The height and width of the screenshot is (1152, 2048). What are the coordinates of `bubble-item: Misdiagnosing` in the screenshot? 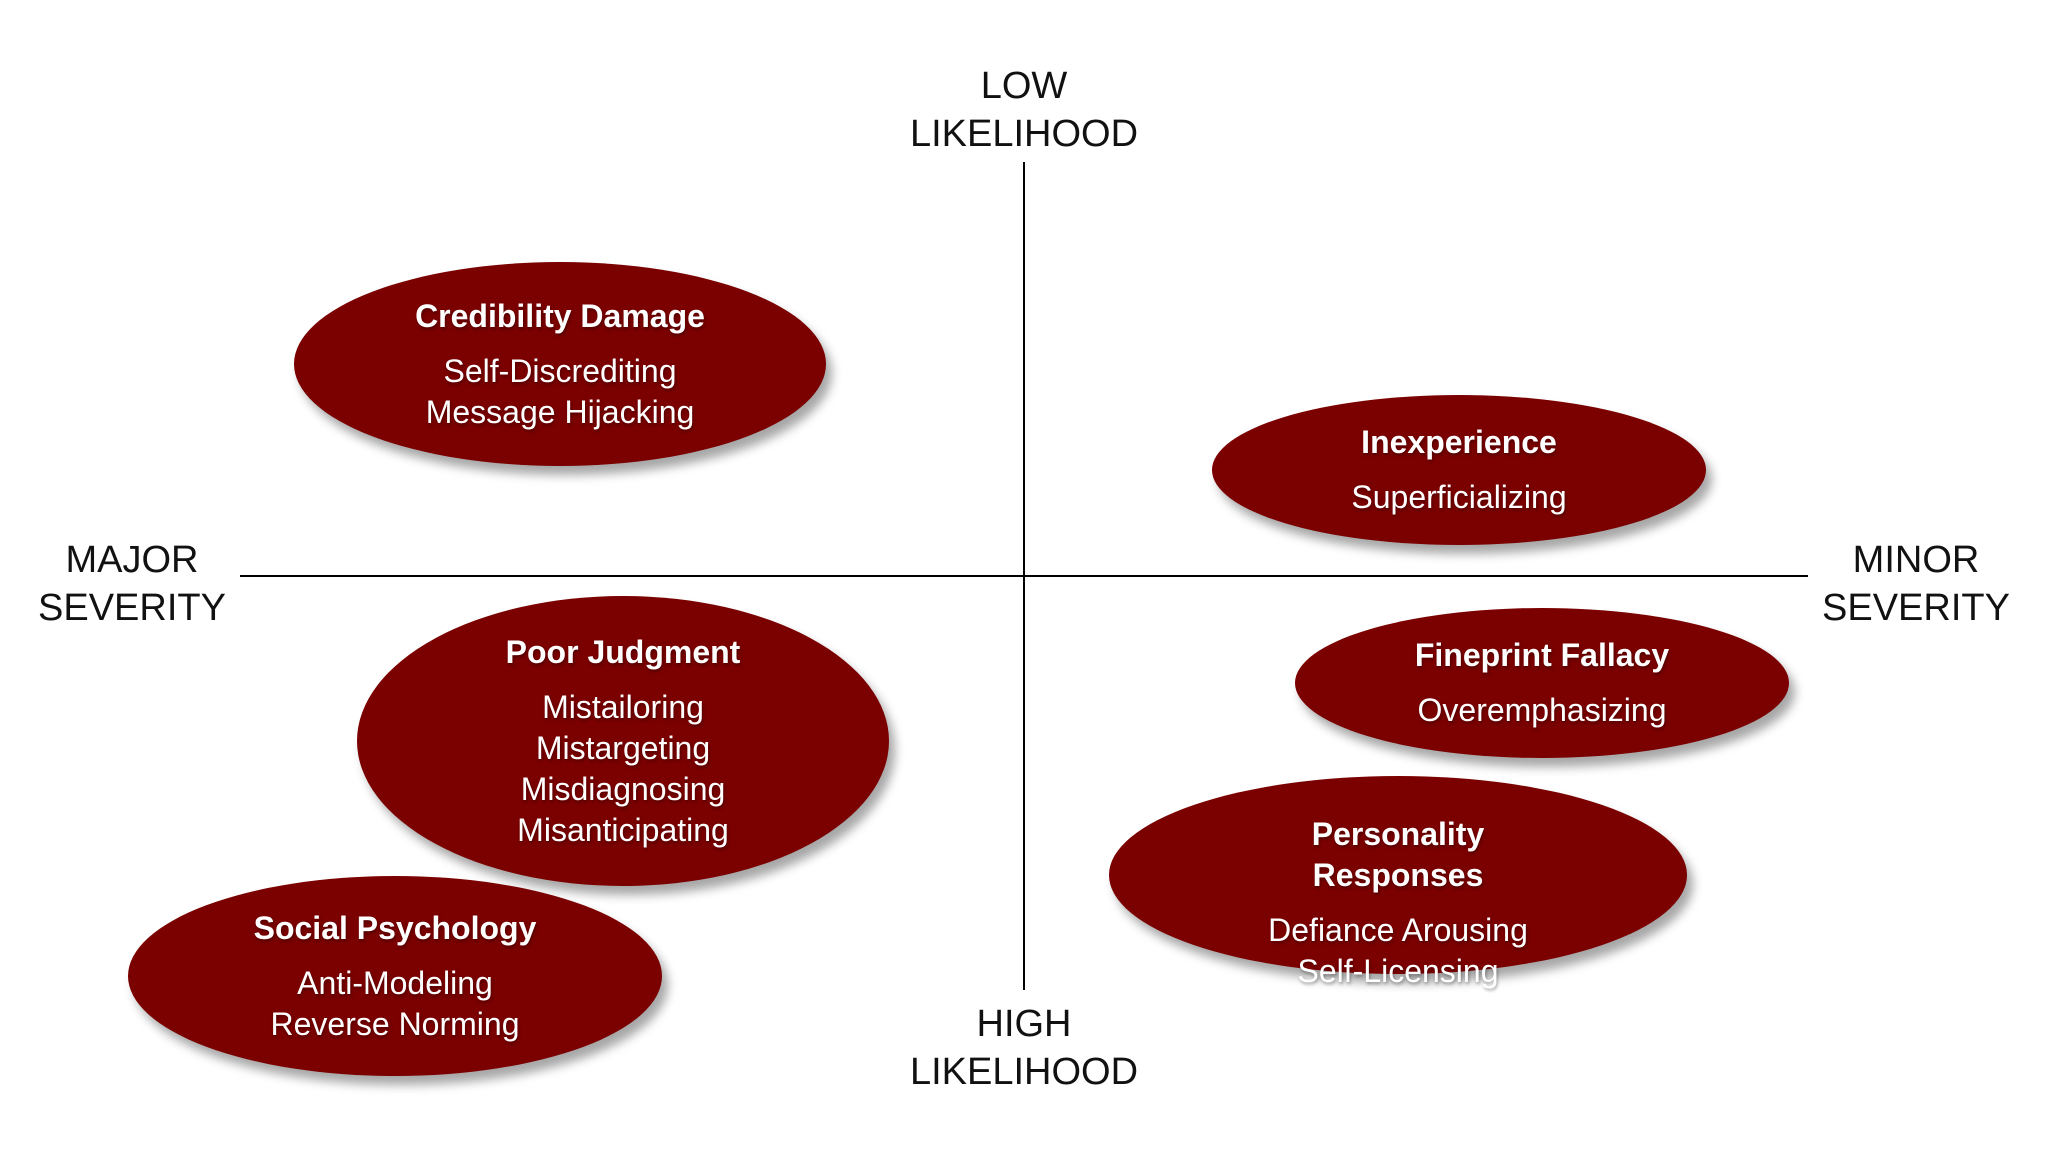 It's located at (623, 788).